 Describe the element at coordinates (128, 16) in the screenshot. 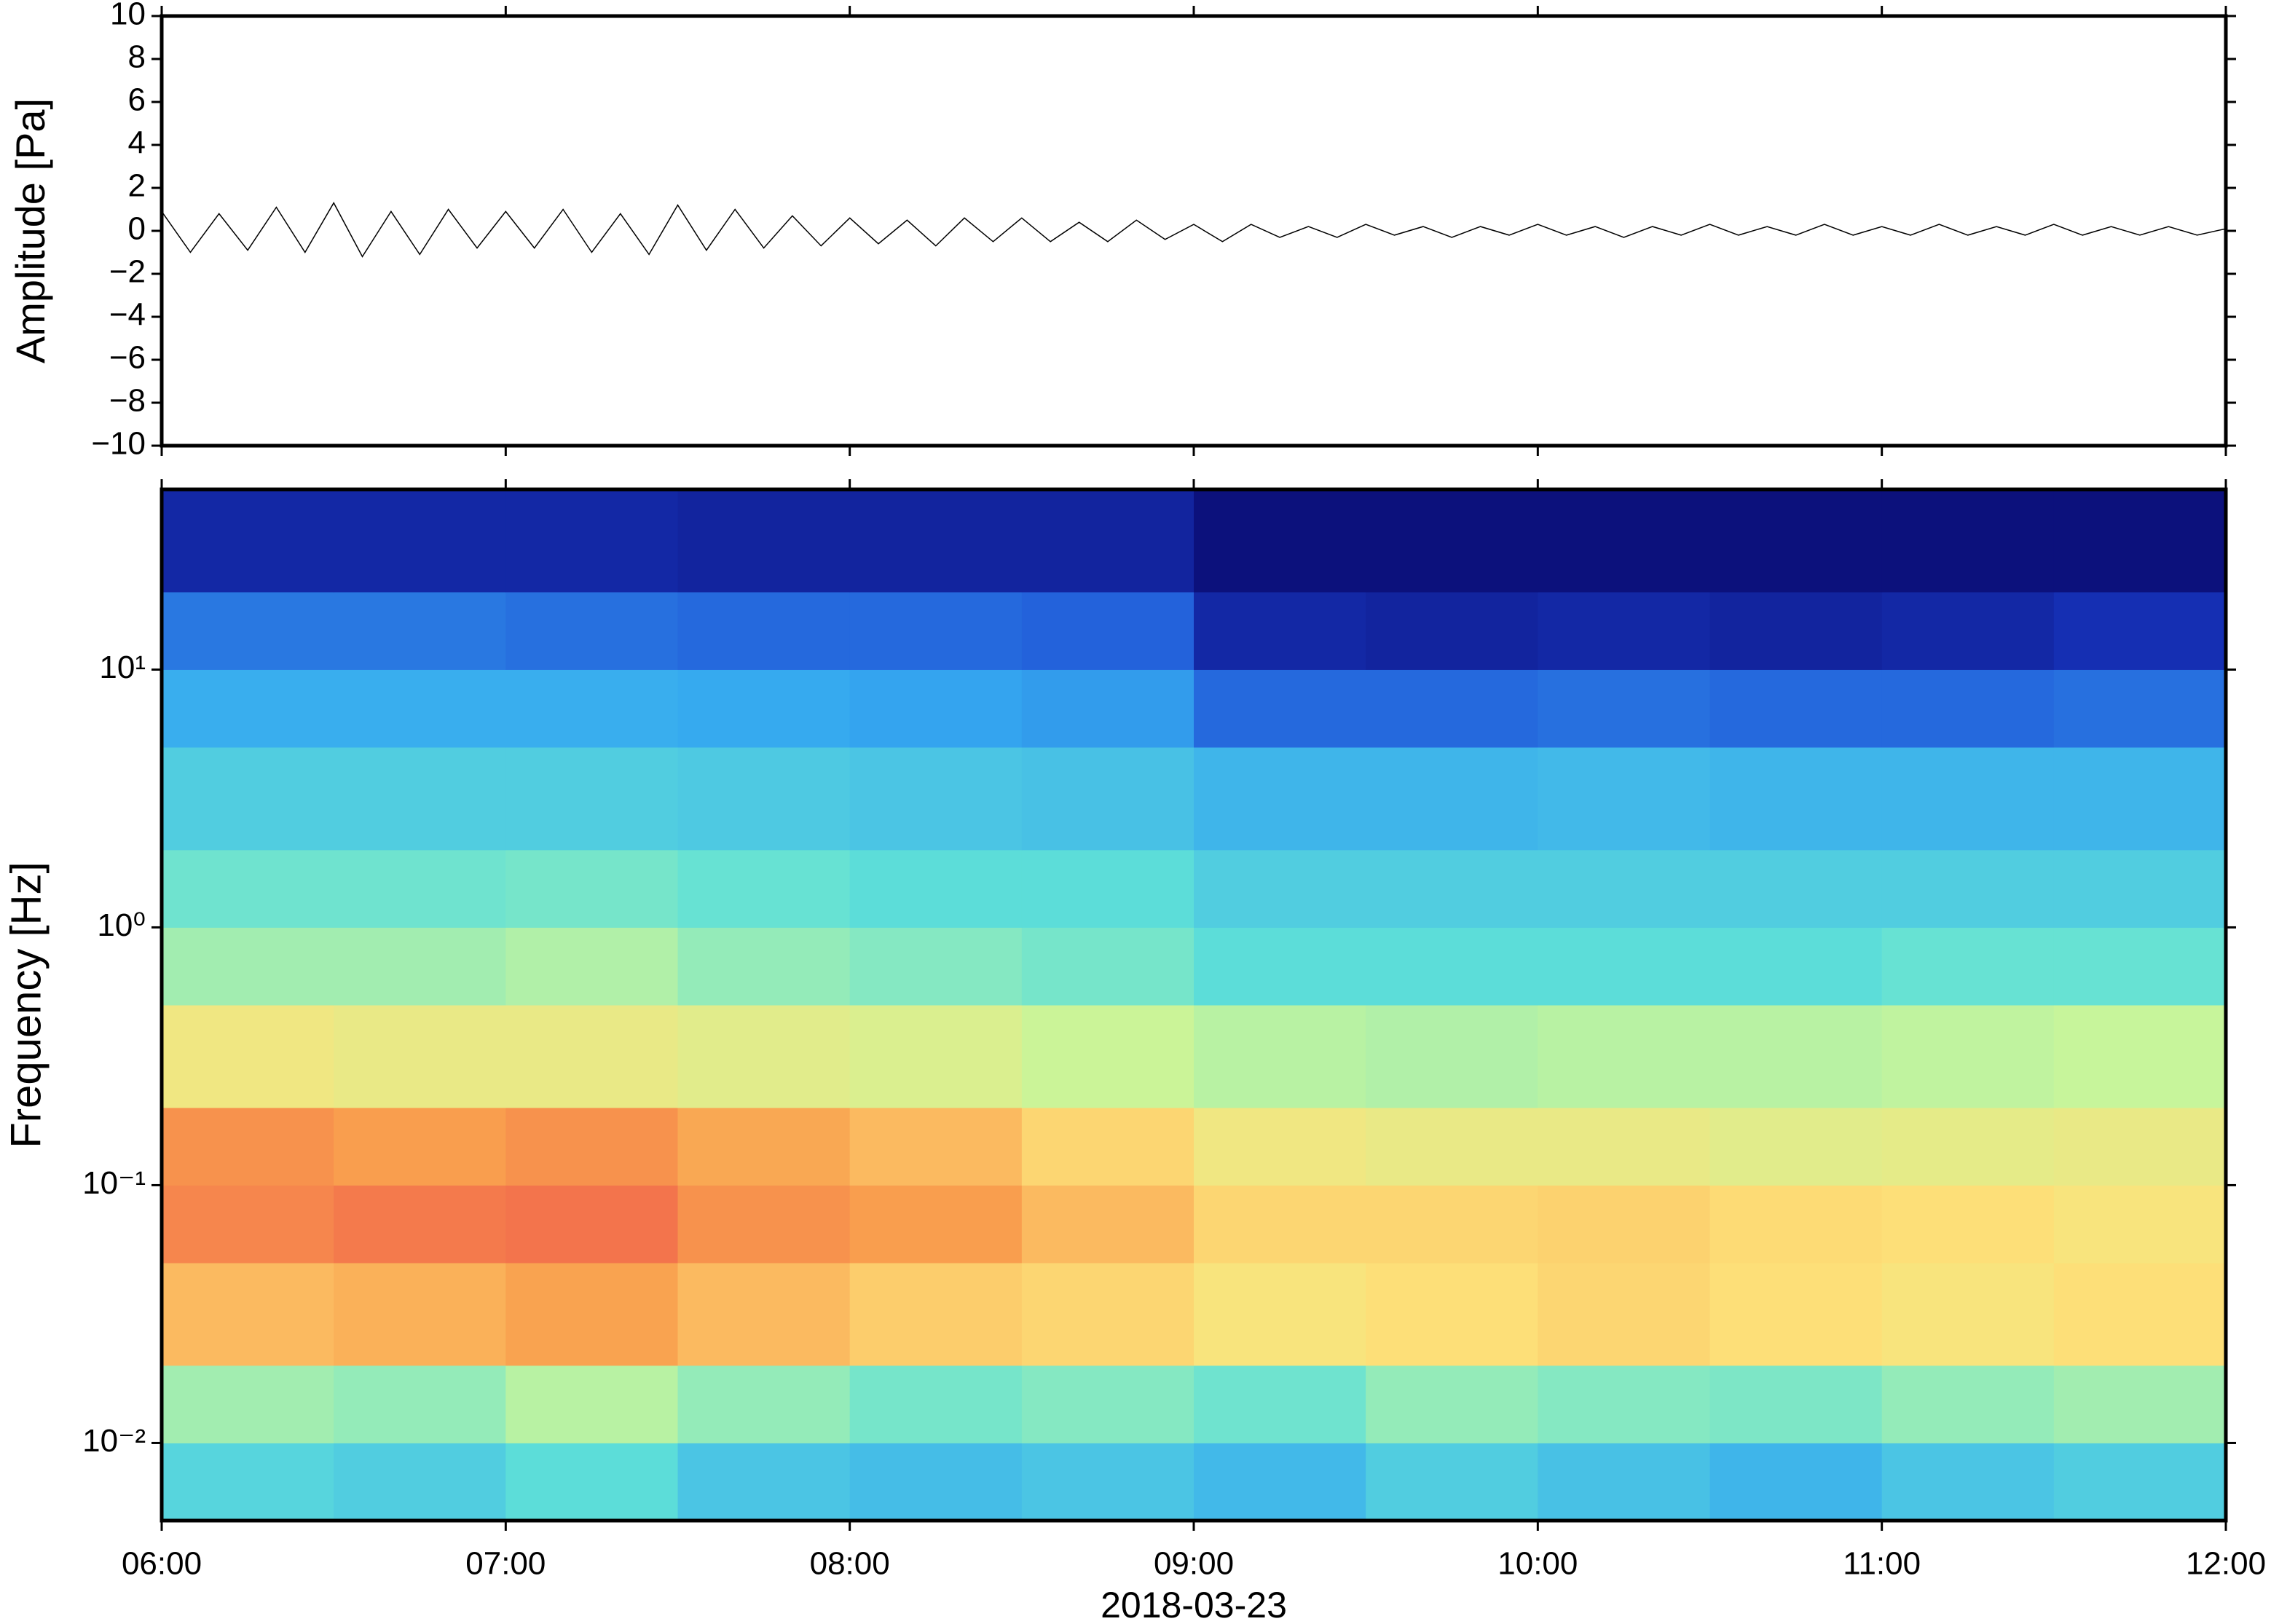

I see `y-tick-label: 10` at that location.